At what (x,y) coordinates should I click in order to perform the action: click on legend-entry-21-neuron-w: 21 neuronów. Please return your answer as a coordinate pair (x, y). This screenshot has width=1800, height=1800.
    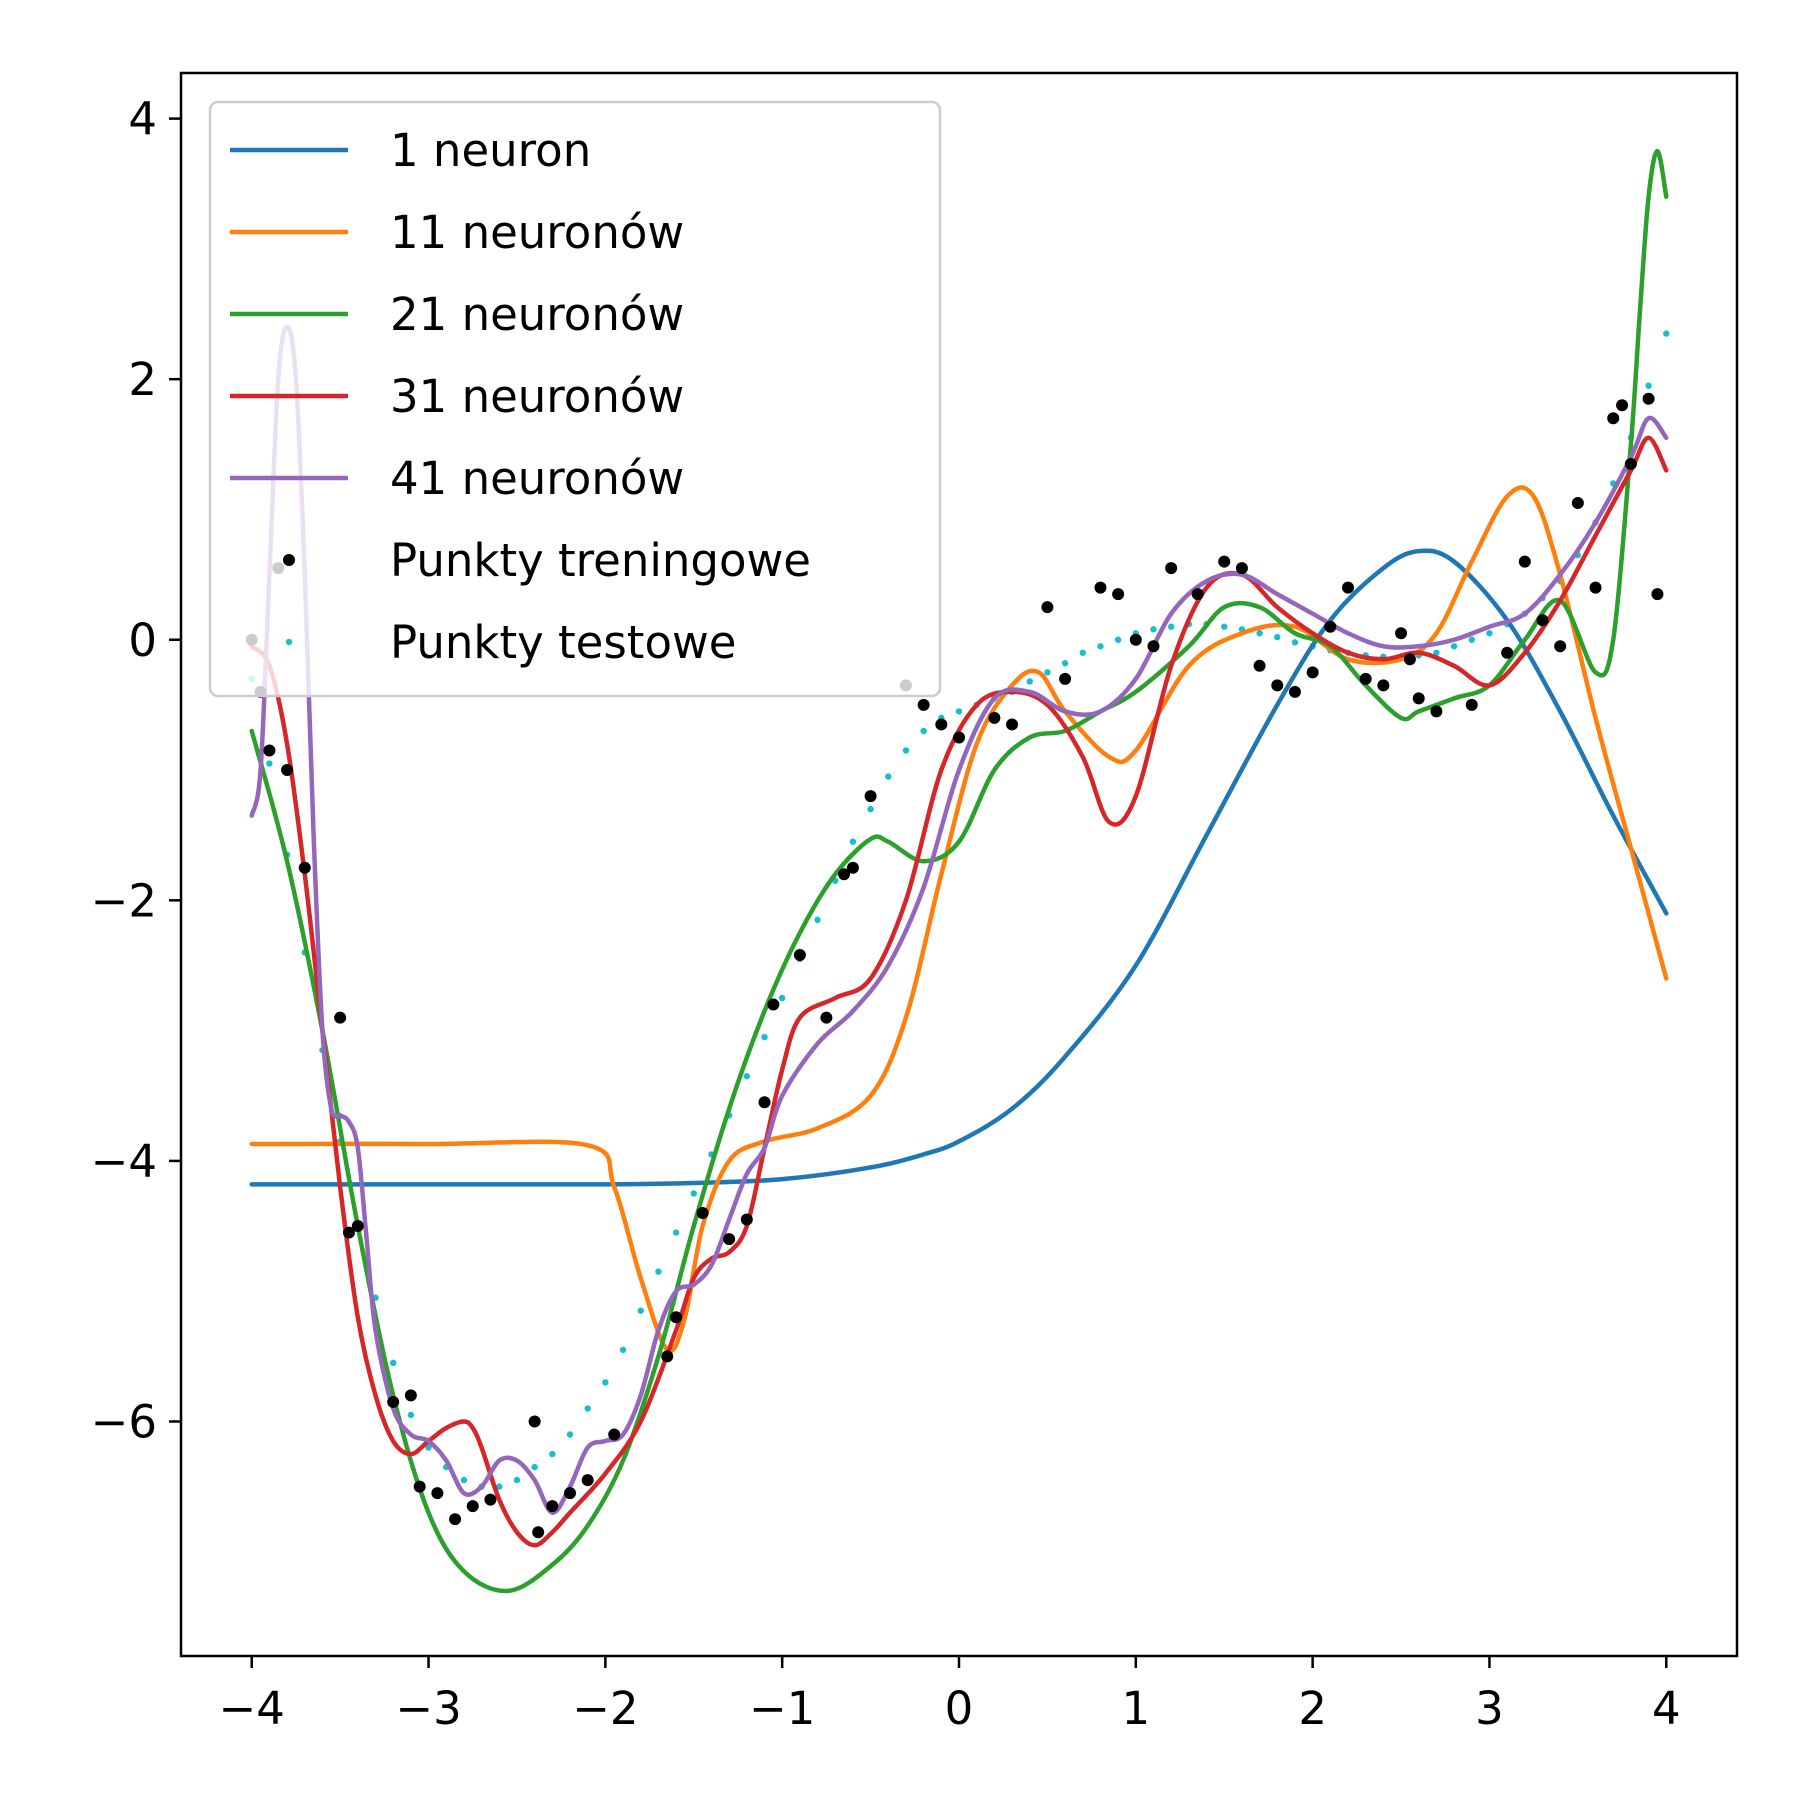
    Looking at the image, I should click on (457, 314).